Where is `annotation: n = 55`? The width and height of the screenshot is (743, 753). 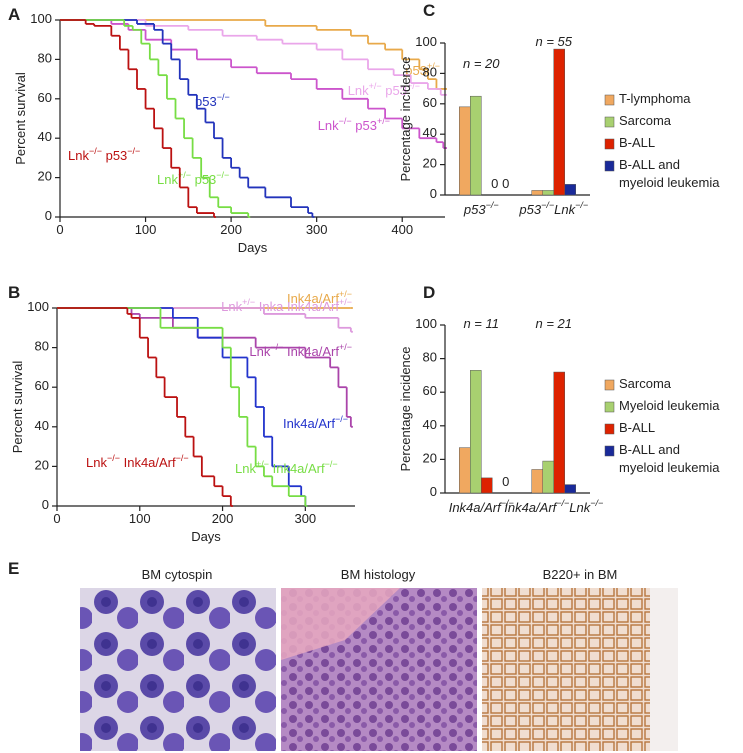 annotation: n = 55 is located at coordinates (553, 41).